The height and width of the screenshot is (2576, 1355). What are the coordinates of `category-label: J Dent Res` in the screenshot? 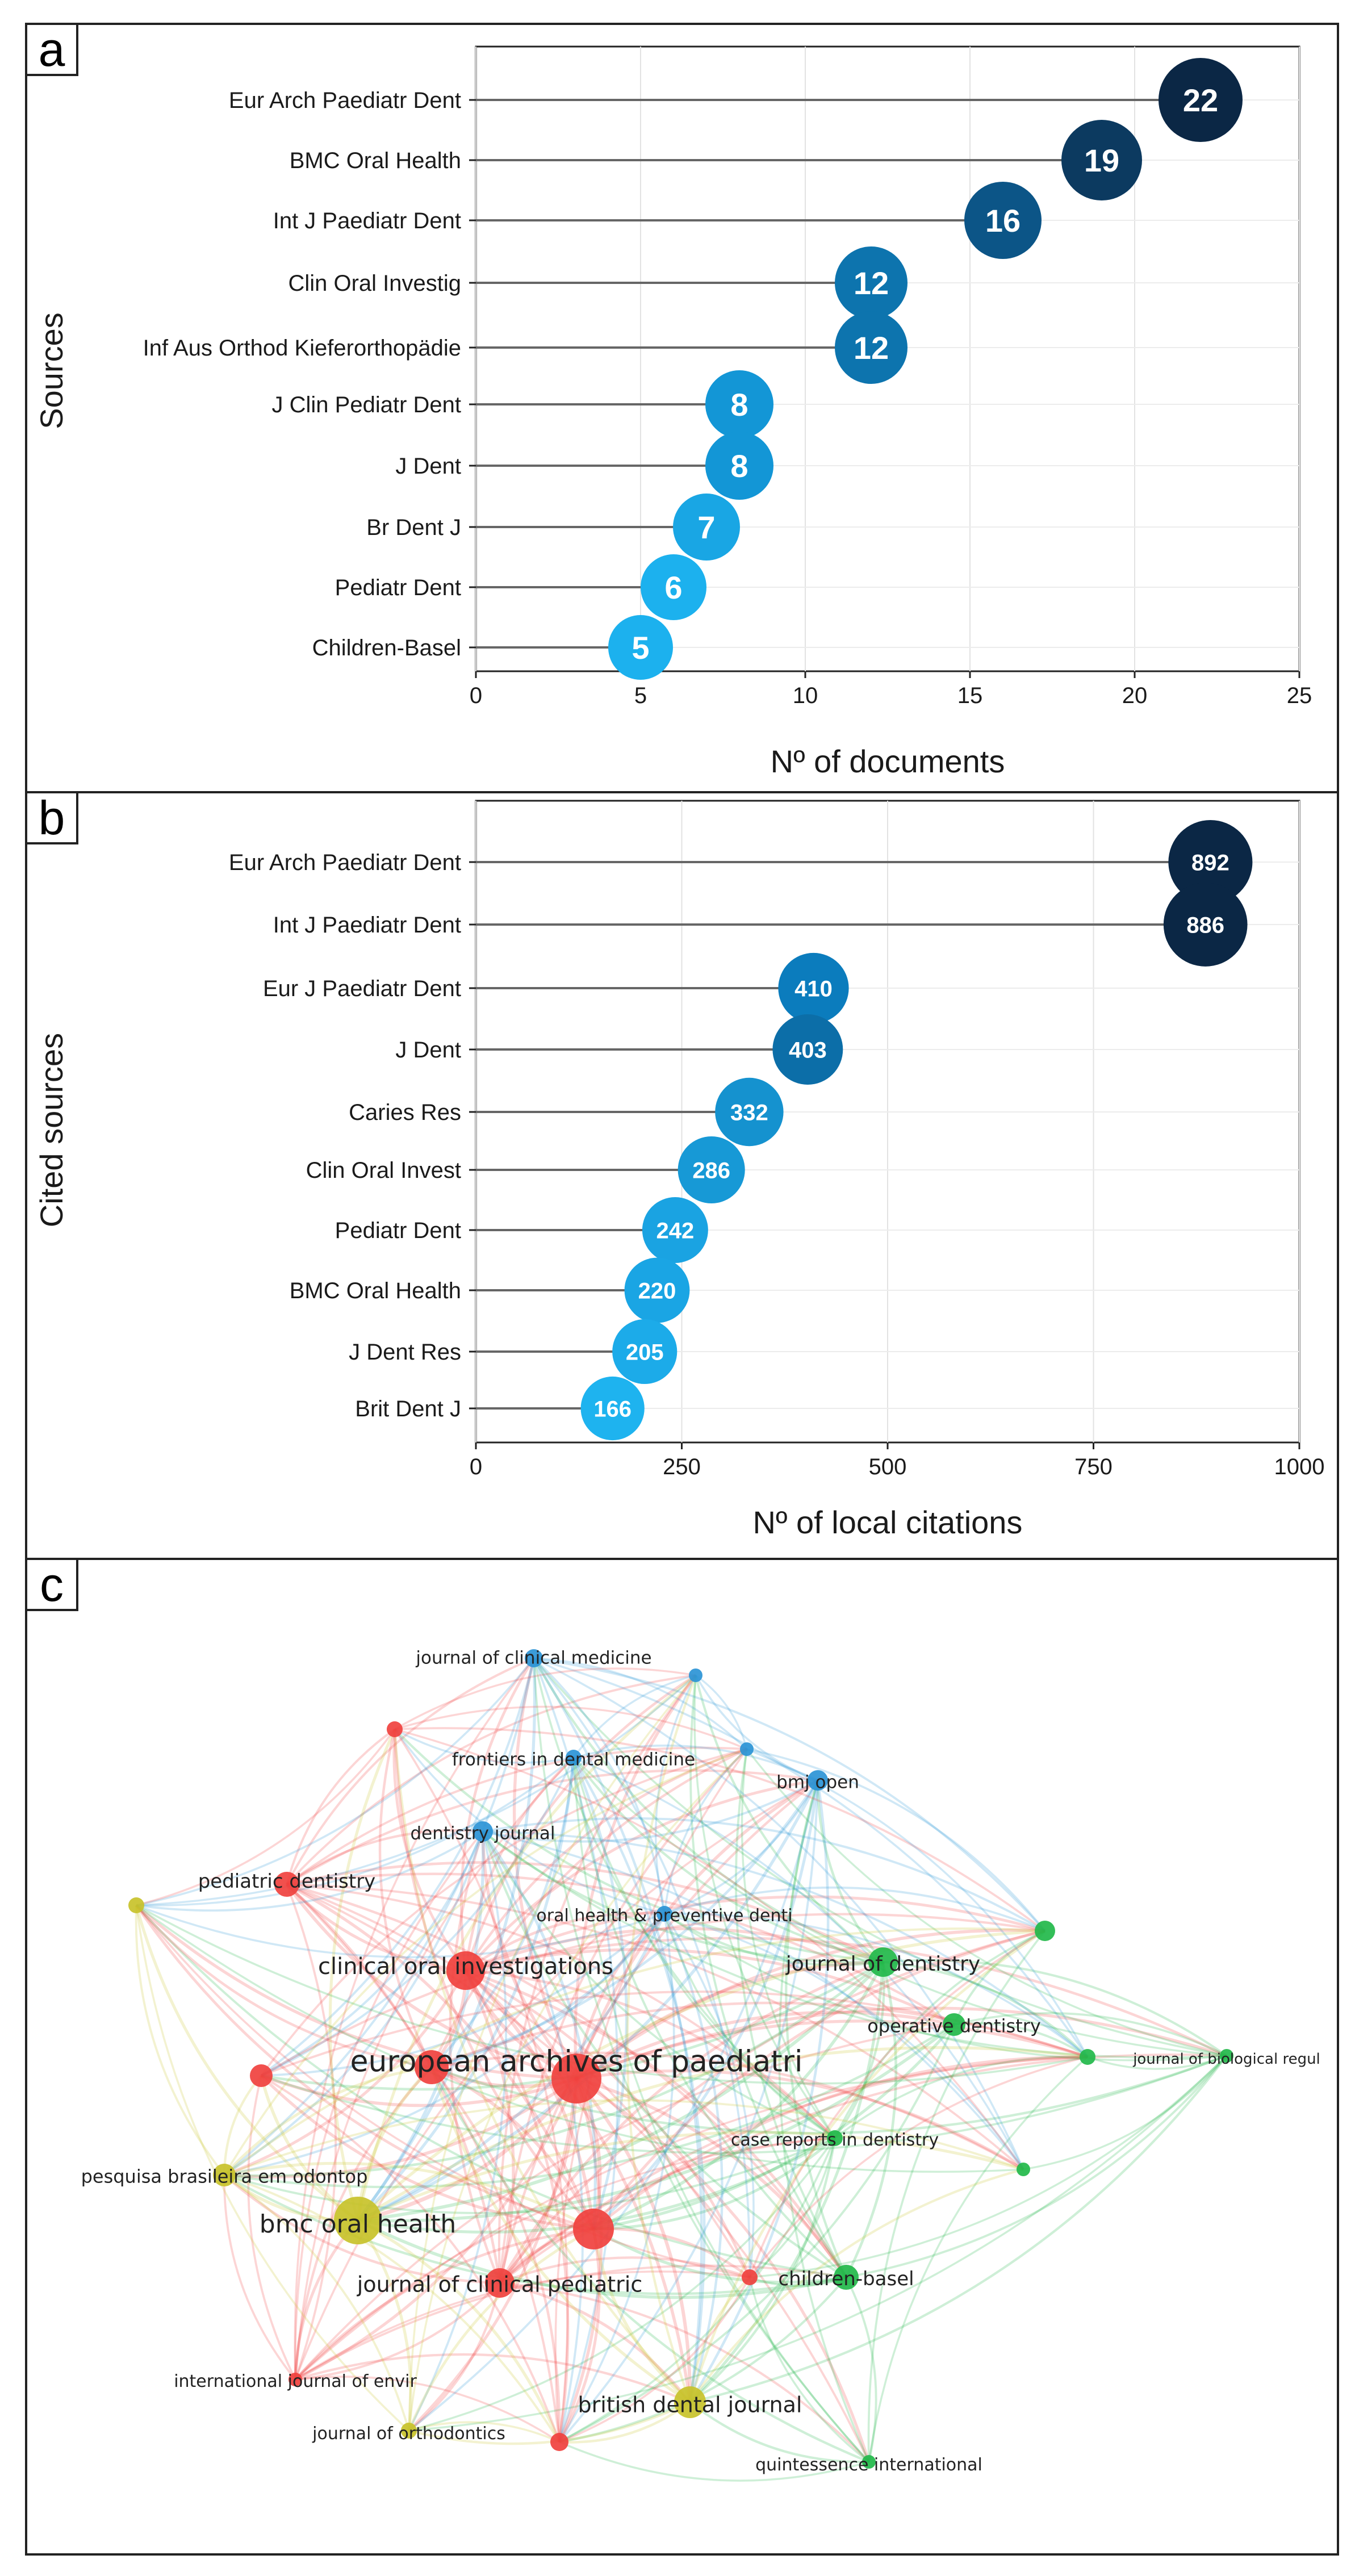 It's located at (405, 1352).